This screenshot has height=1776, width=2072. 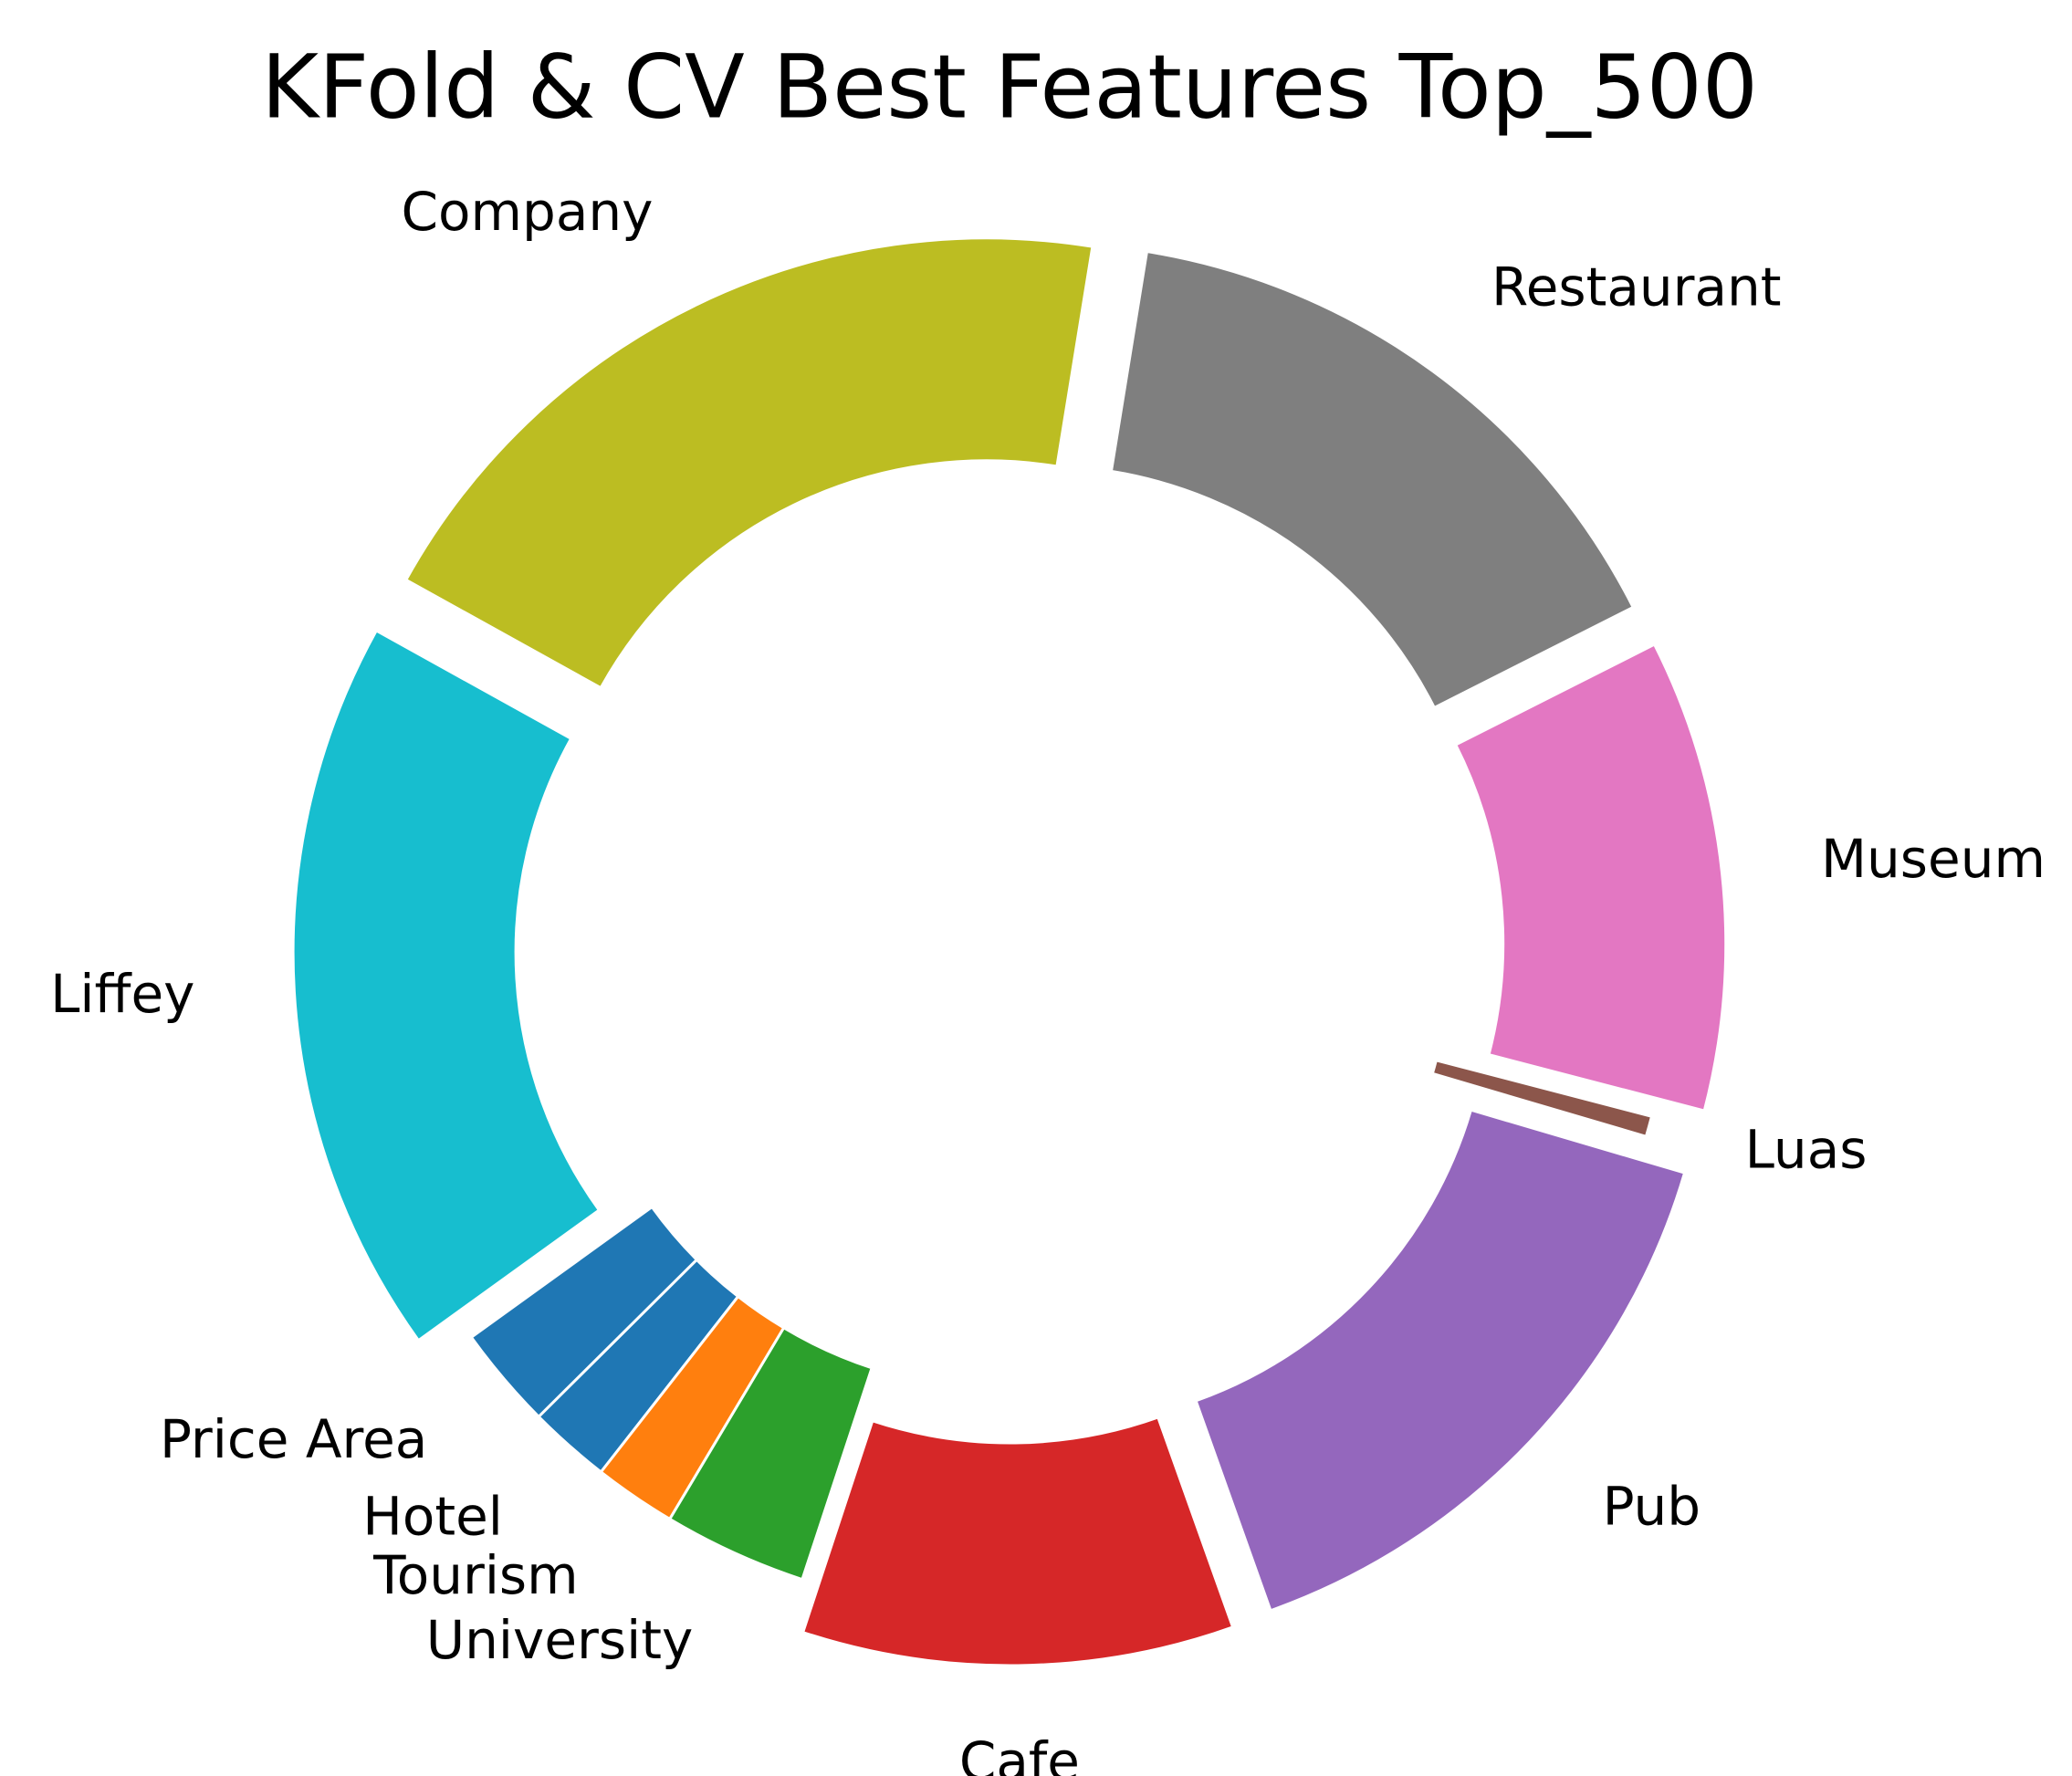 What do you see at coordinates (293, 1439) in the screenshot?
I see `wedge-label: Price Area` at bounding box center [293, 1439].